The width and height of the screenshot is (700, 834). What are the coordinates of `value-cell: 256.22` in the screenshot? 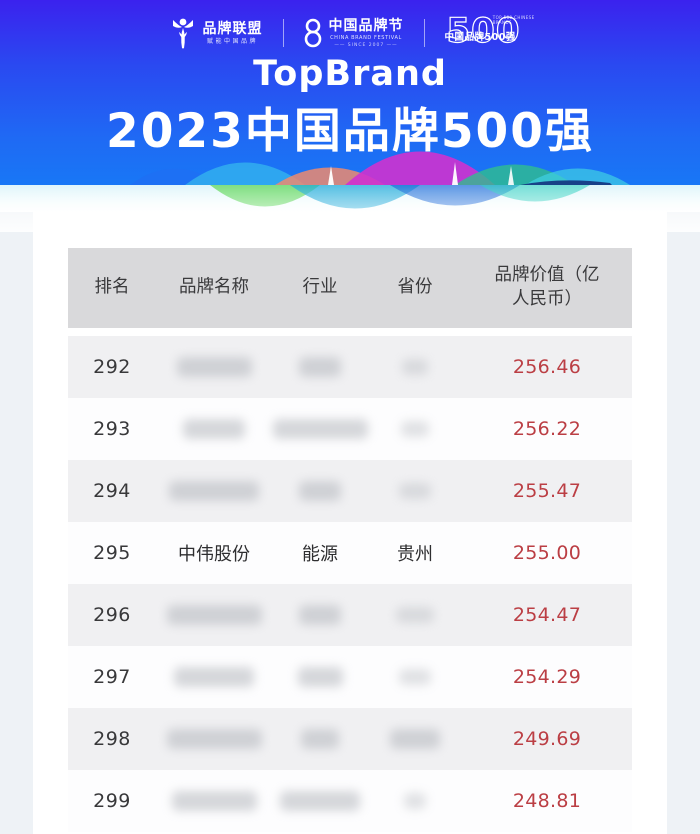 It's located at (547, 429).